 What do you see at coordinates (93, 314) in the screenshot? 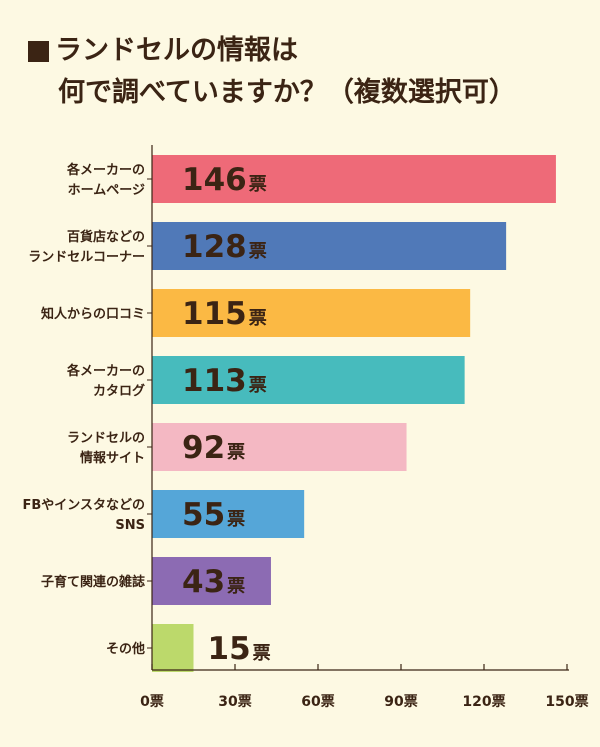
I see `category-label: 知人からの口コミ` at bounding box center [93, 314].